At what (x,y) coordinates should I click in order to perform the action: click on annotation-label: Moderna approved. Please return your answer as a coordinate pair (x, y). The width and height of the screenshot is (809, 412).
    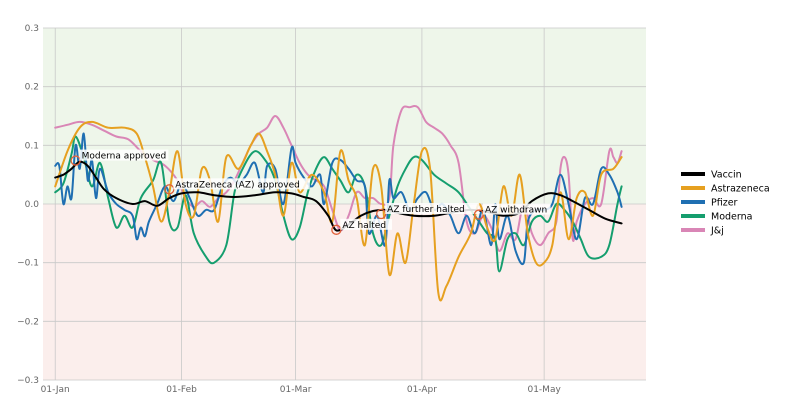
    Looking at the image, I should click on (124, 157).